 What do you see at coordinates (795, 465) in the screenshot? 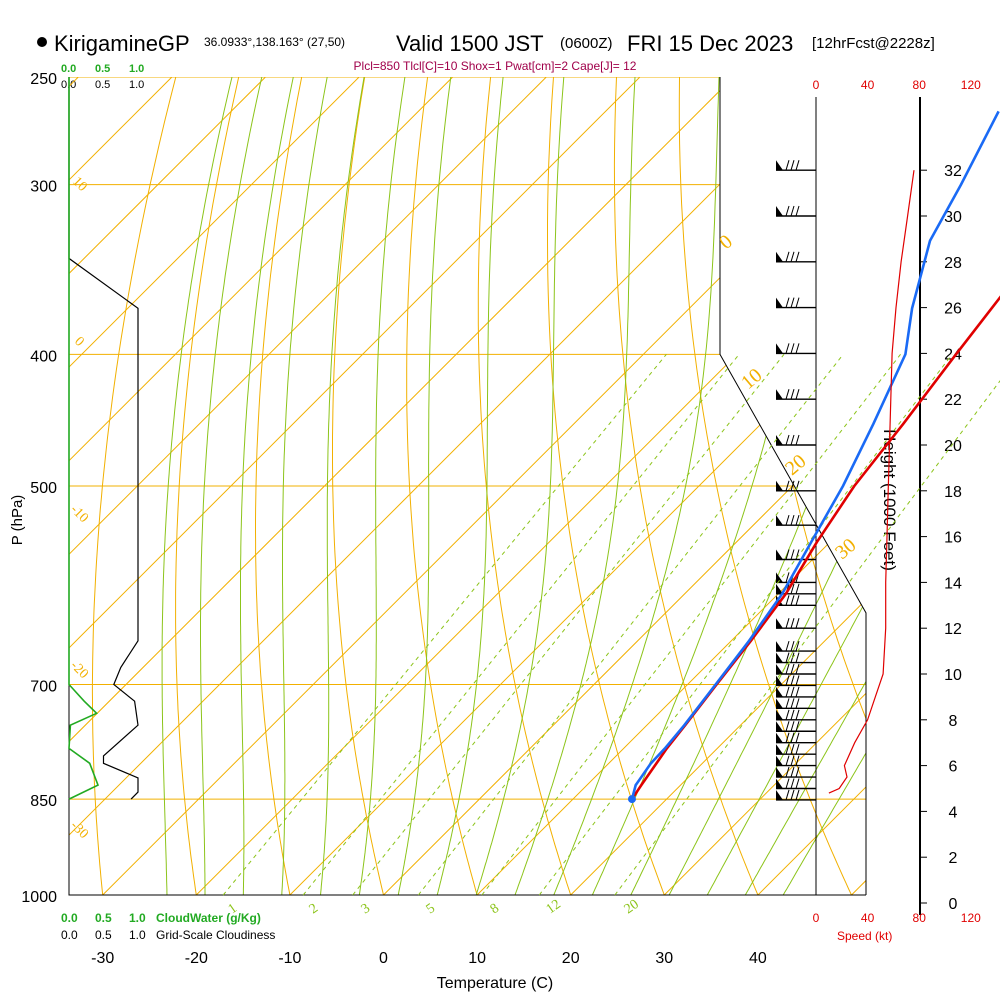
I see `moist-adiabat-label: 20` at bounding box center [795, 465].